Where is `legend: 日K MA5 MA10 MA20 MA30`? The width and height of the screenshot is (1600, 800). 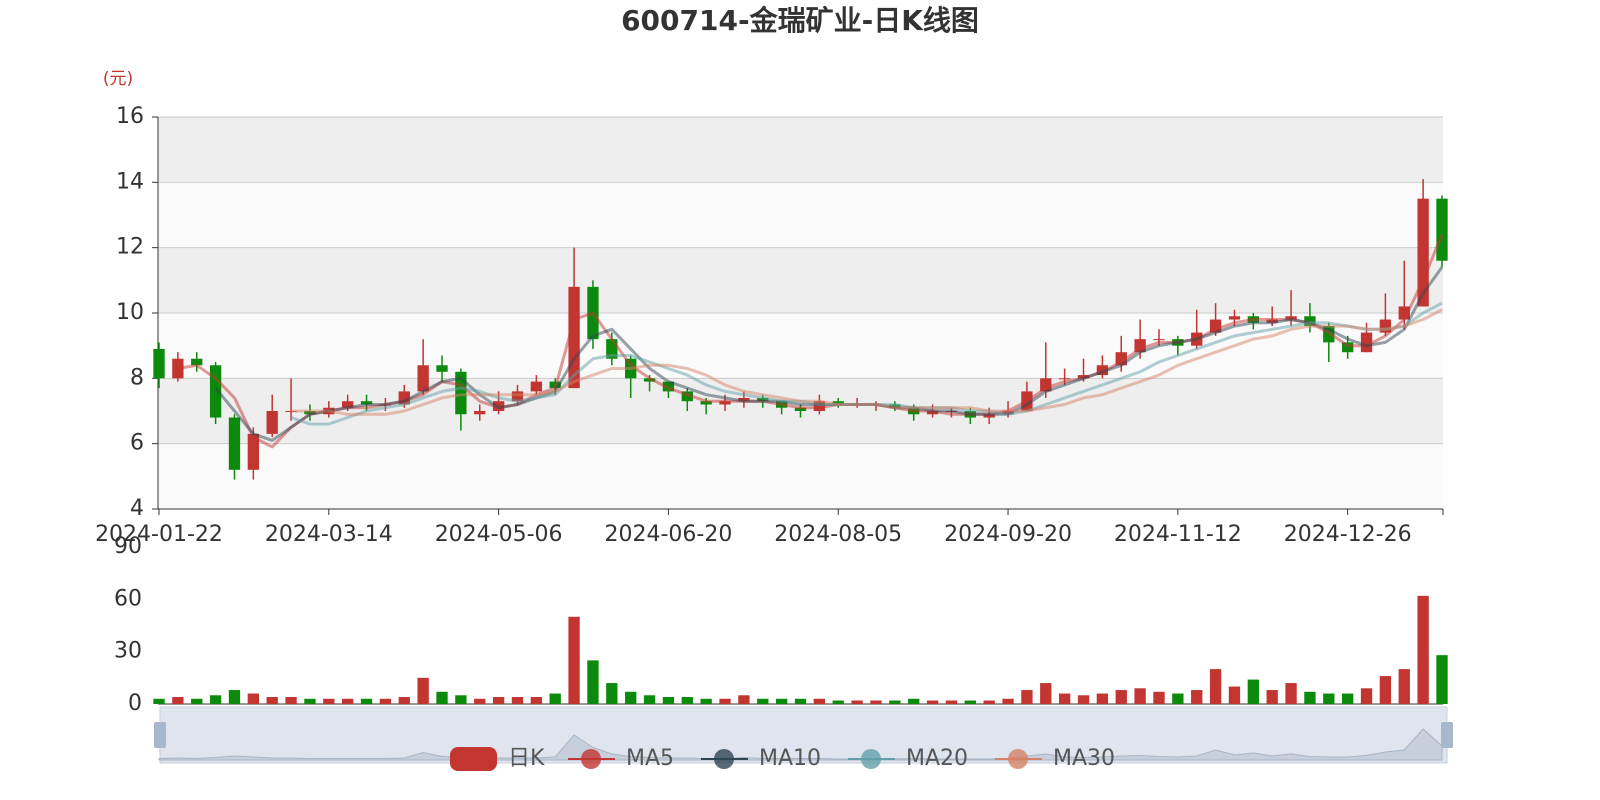 legend: 日K MA5 MA10 MA20 MA30 is located at coordinates (782, 758).